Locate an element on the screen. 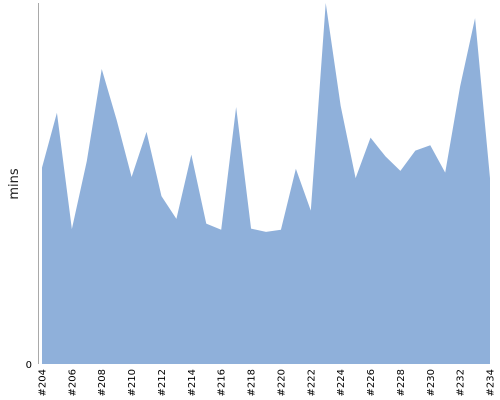 The width and height of the screenshot is (500, 400). x-tick-label: #216 is located at coordinates (222, 382).